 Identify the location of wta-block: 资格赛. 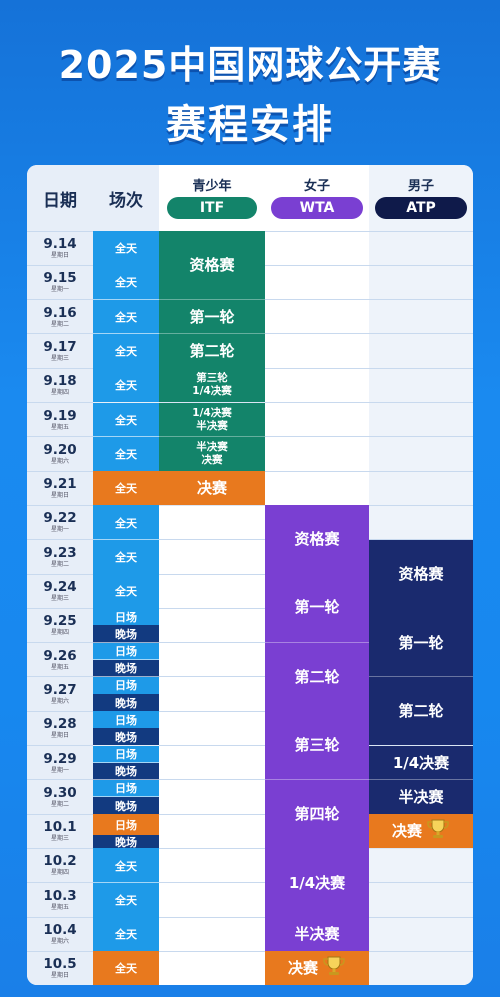
(317, 539).